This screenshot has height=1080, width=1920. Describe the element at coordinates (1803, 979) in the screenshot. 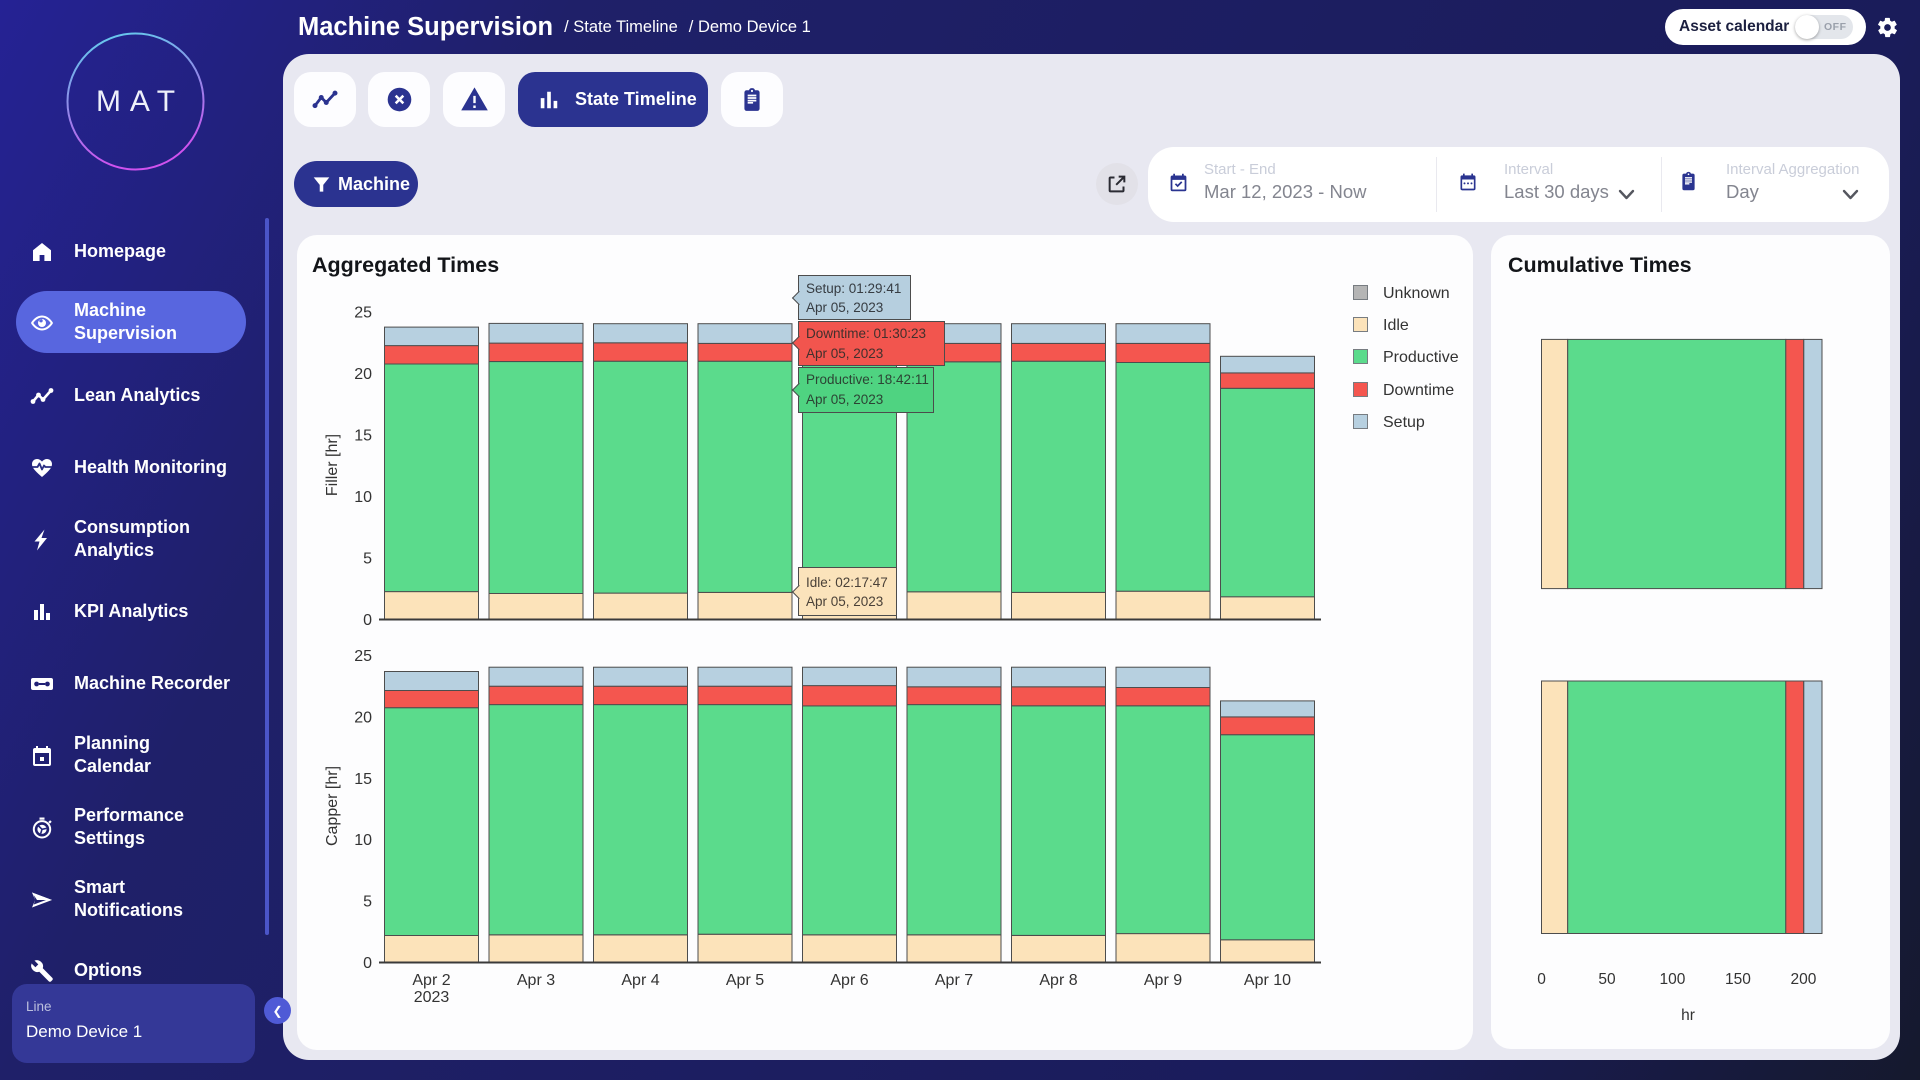

I see `svg-text: 200` at that location.